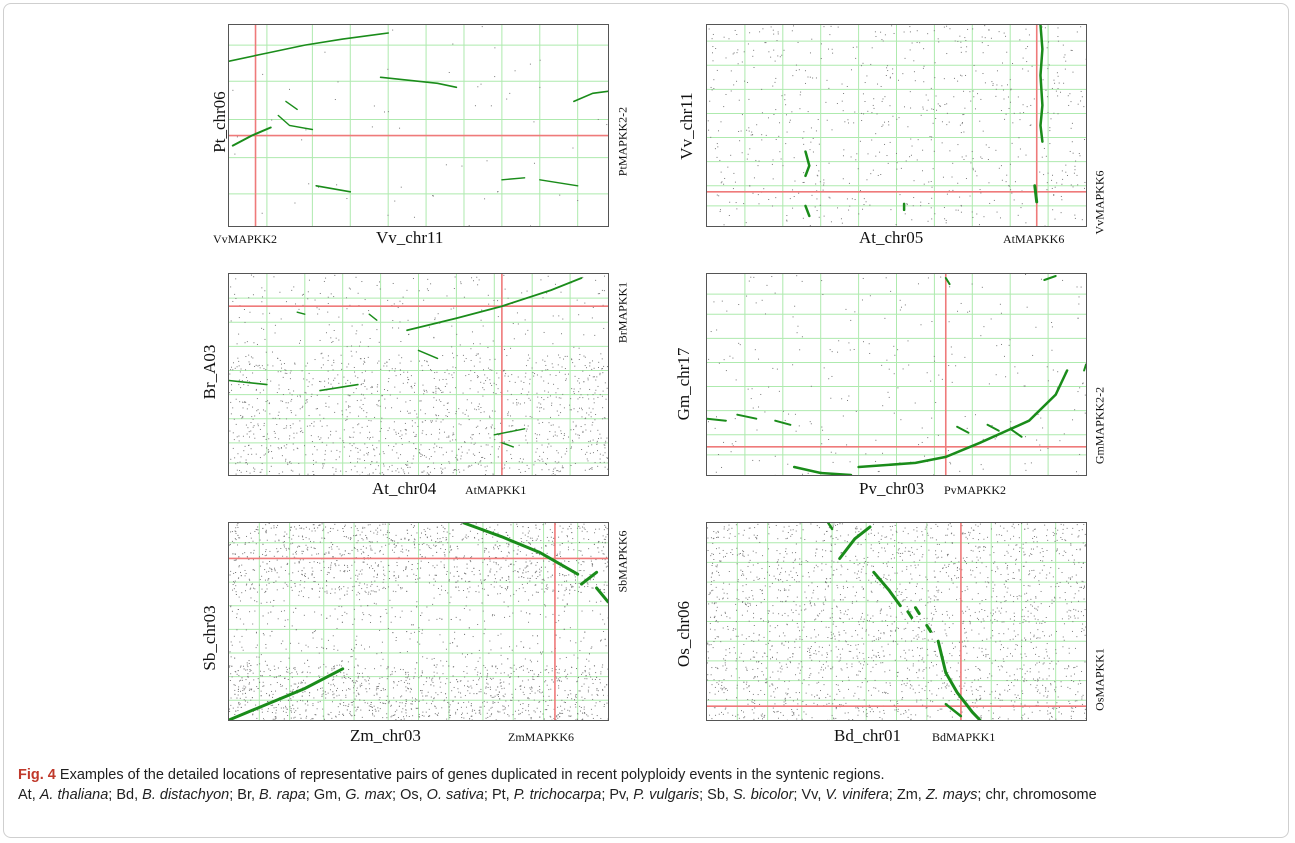  What do you see at coordinates (911, 795) in the screenshot?
I see `abbreviation-code: Zm,` at bounding box center [911, 795].